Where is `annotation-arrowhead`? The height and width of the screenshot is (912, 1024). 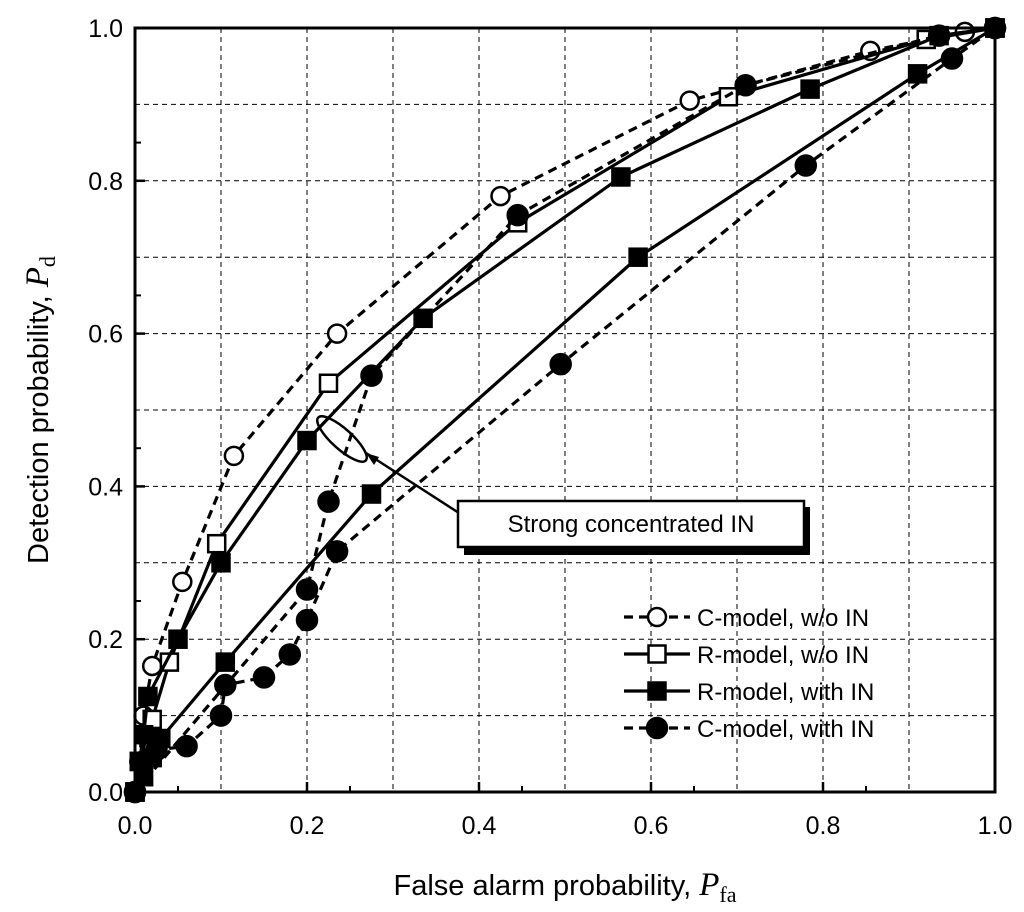 annotation-arrowhead is located at coordinates (372, 459).